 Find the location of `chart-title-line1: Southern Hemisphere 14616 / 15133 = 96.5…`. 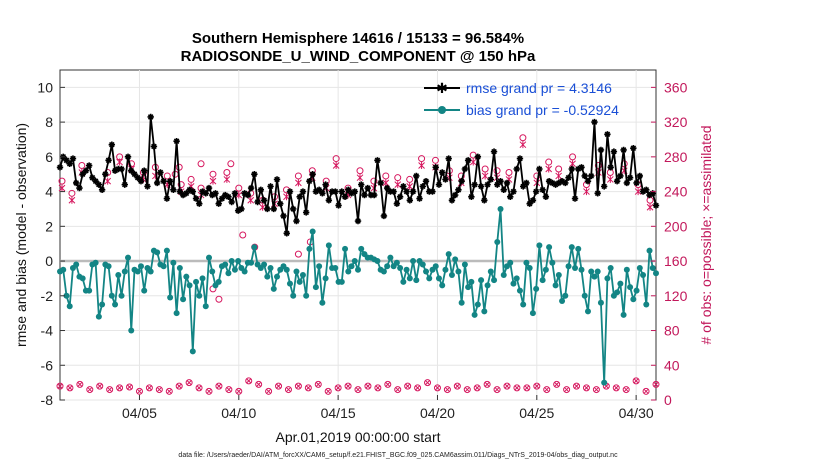

chart-title-line1: Southern Hemisphere 14616 / 15133 = 96.5… is located at coordinates (358, 38).